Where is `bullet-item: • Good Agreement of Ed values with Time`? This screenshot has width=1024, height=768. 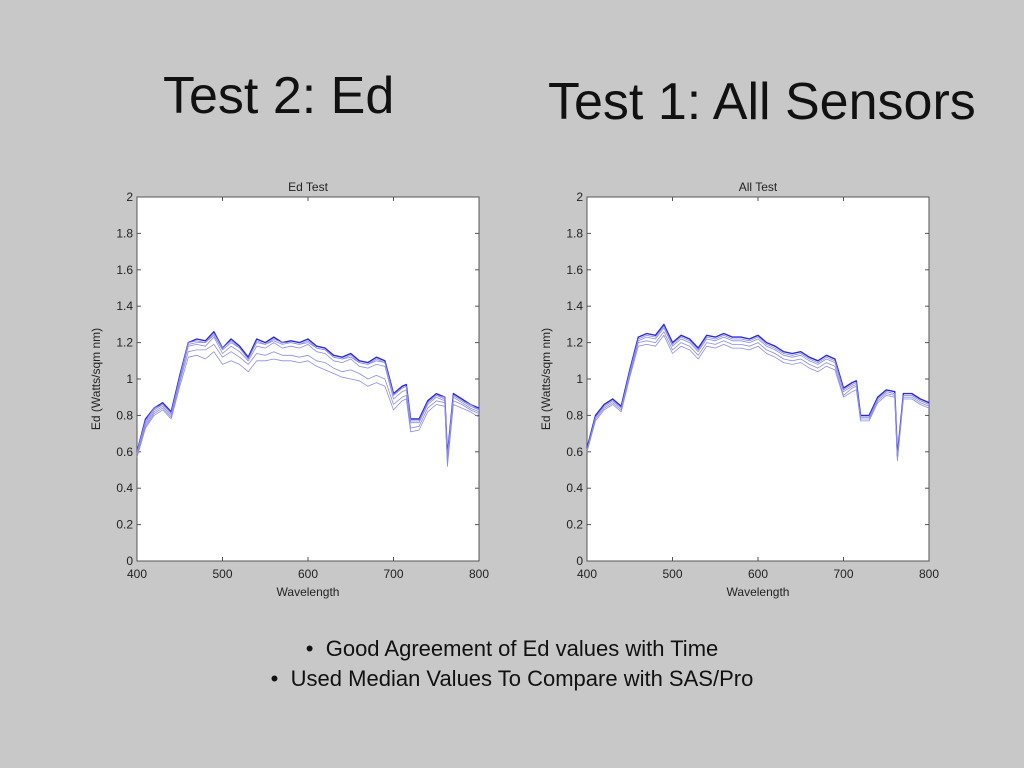 bullet-item: • Good Agreement of Ed values with Time is located at coordinates (512, 649).